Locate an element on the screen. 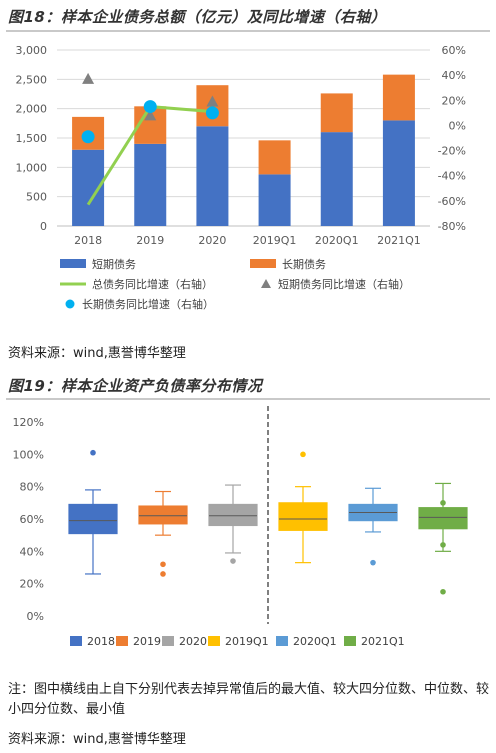 The width and height of the screenshot is (496, 753). y-tick: 60% is located at coordinates (32, 519).